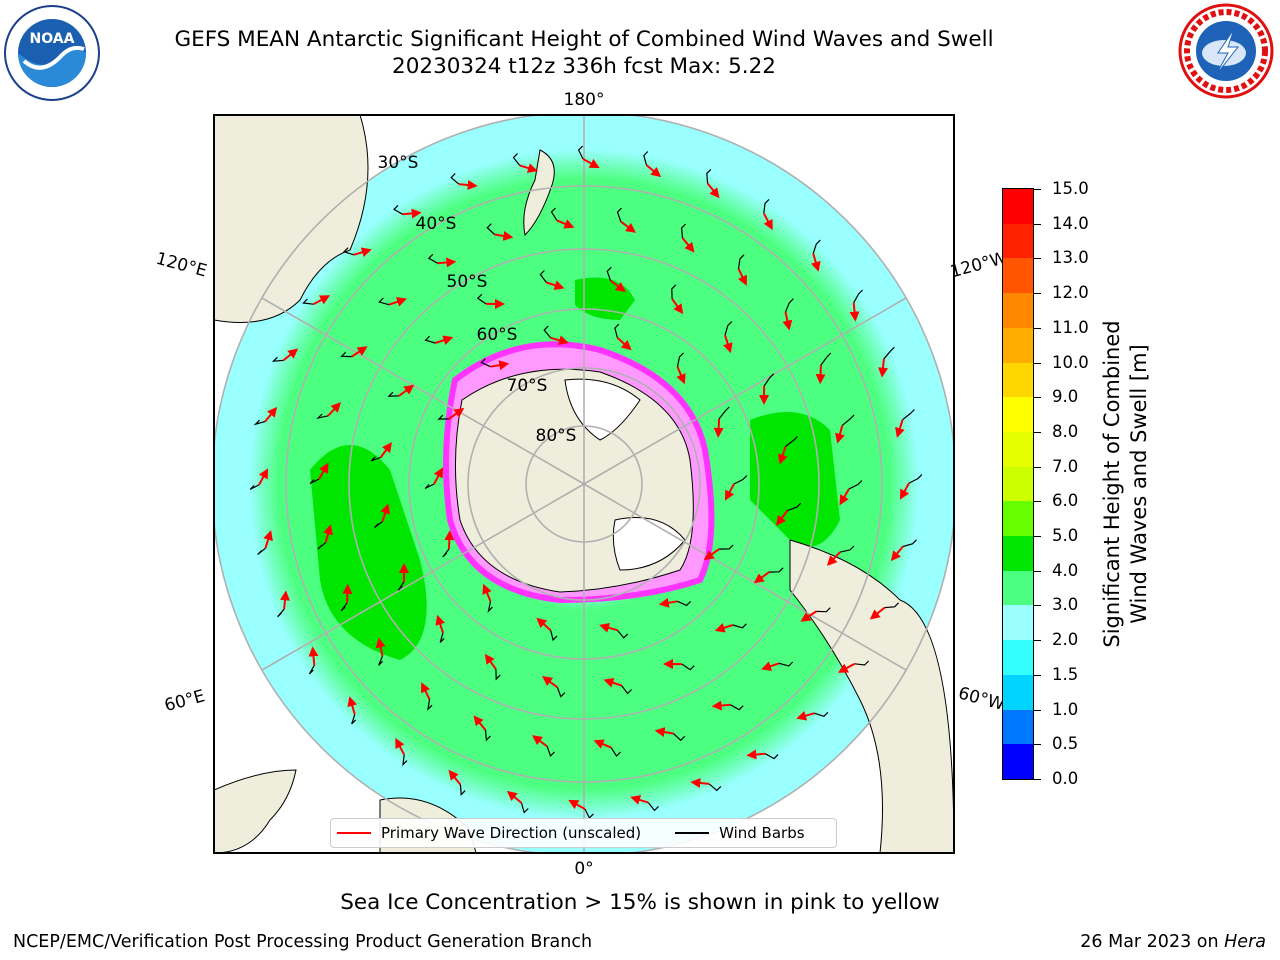 This screenshot has height=960, width=1280. Describe the element at coordinates (527, 386) in the screenshot. I see `lat-label-70s: 70°S` at that location.